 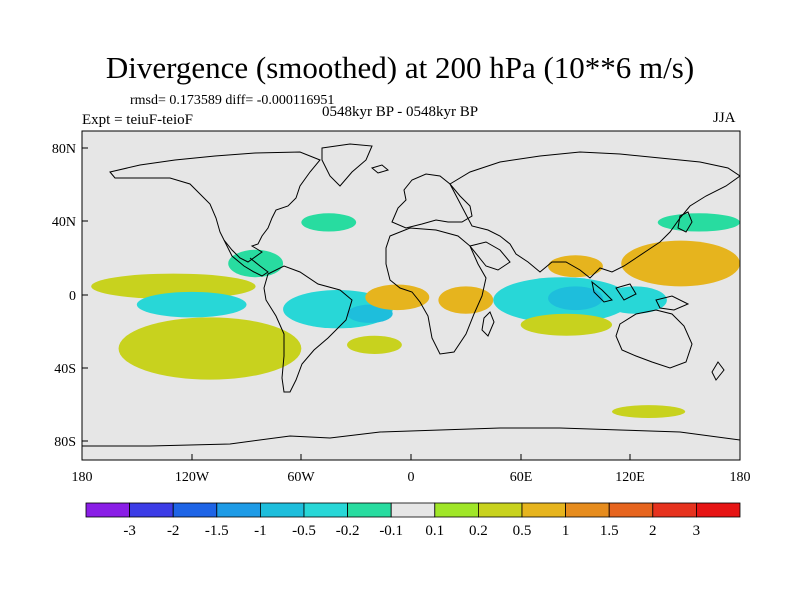 I want to click on region-south-indian-positive, so click(x=566, y=324).